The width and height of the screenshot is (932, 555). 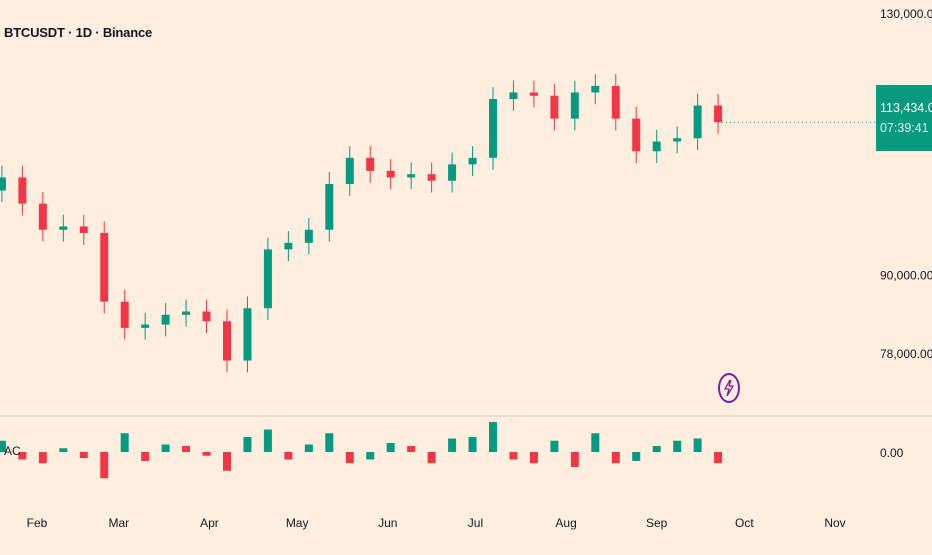 I want to click on x-tick-label: May, so click(x=297, y=523).